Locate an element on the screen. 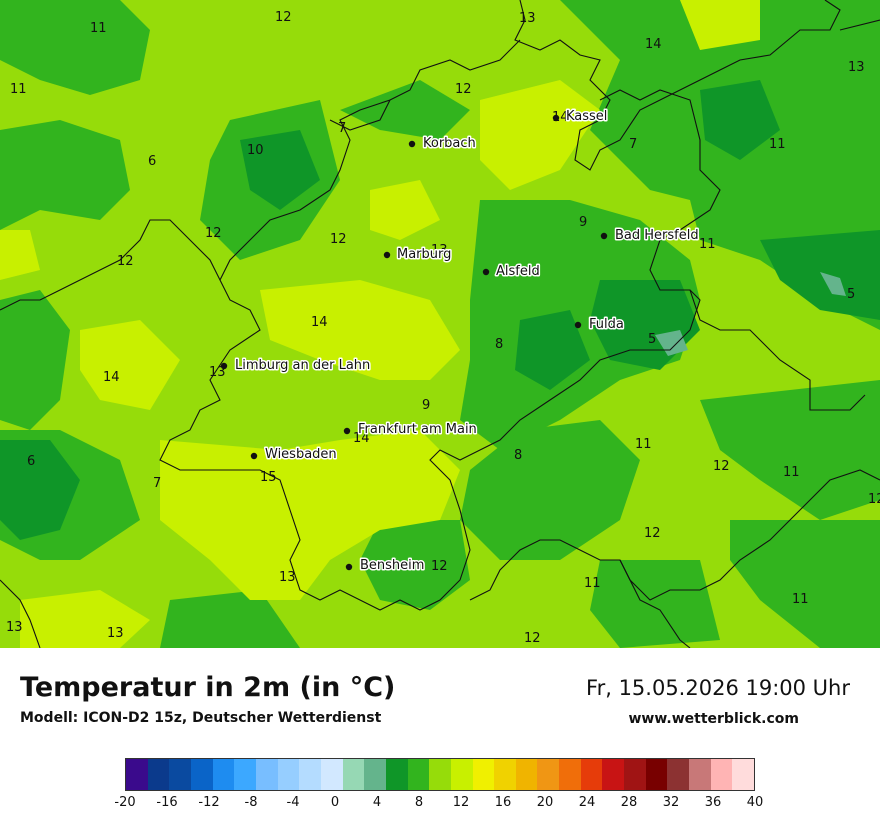 This screenshot has width=880, height=830. city-label: Bensheim is located at coordinates (392, 565).